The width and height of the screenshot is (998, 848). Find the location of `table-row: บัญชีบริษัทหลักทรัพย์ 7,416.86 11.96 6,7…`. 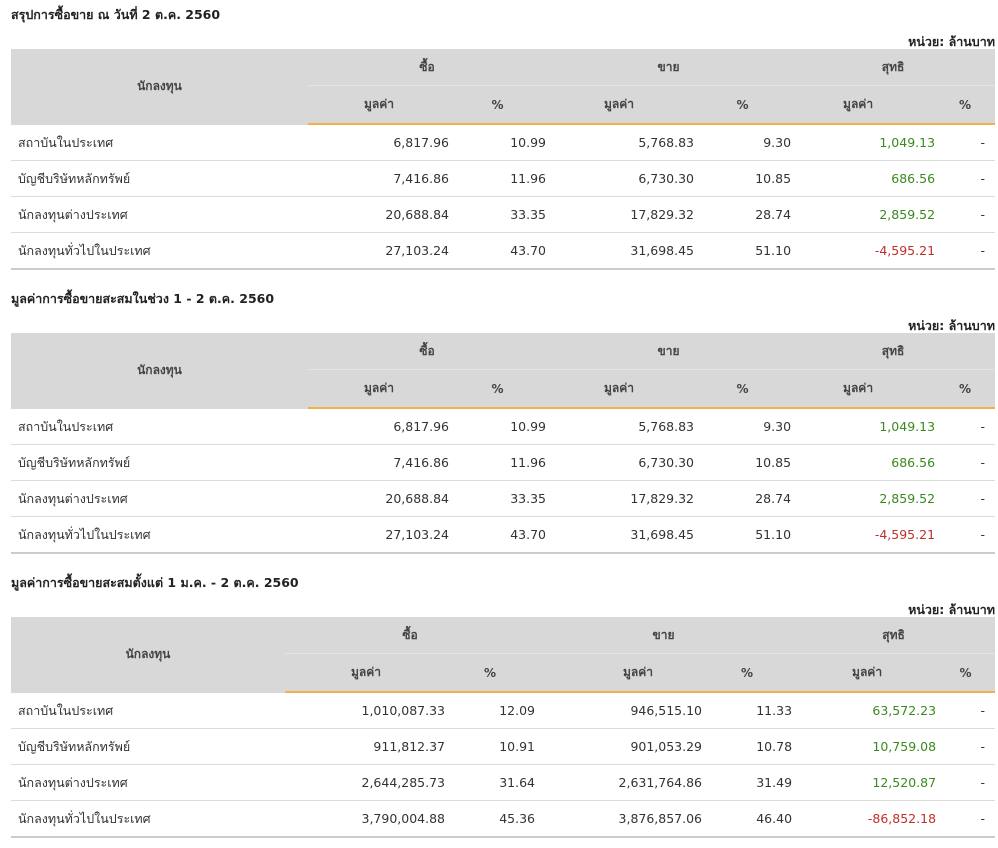

table-row: บัญชีบริษัทหลักทรัพย์ 7,416.86 11.96 6,7… is located at coordinates (503, 462).